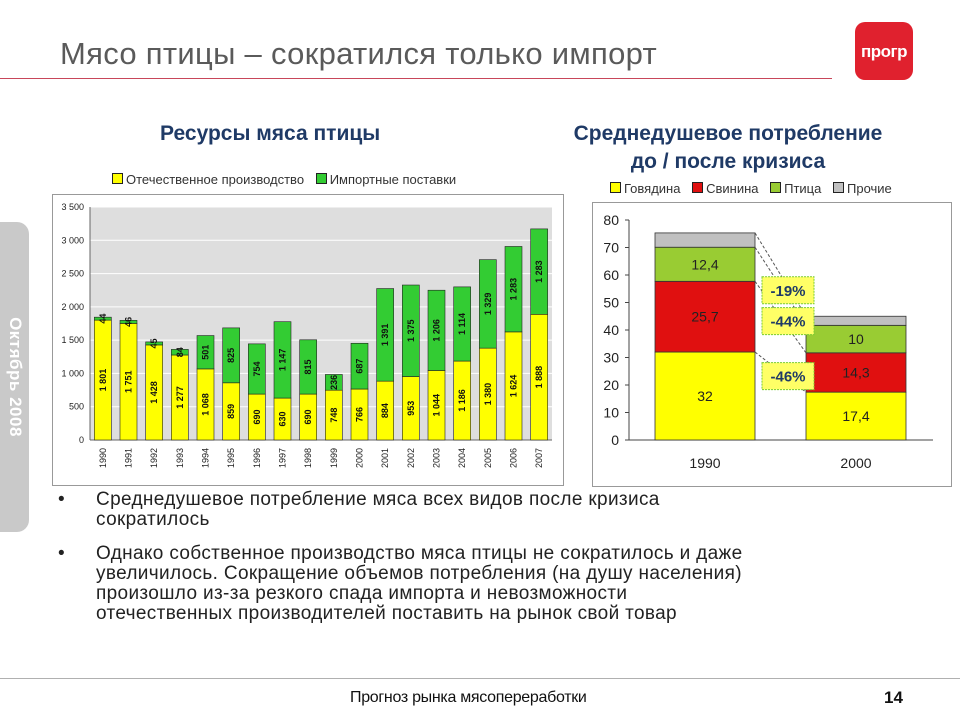 Image resolution: width=960 pixels, height=720 pixels. I want to click on legend-swatch-pork, so click(698, 187).